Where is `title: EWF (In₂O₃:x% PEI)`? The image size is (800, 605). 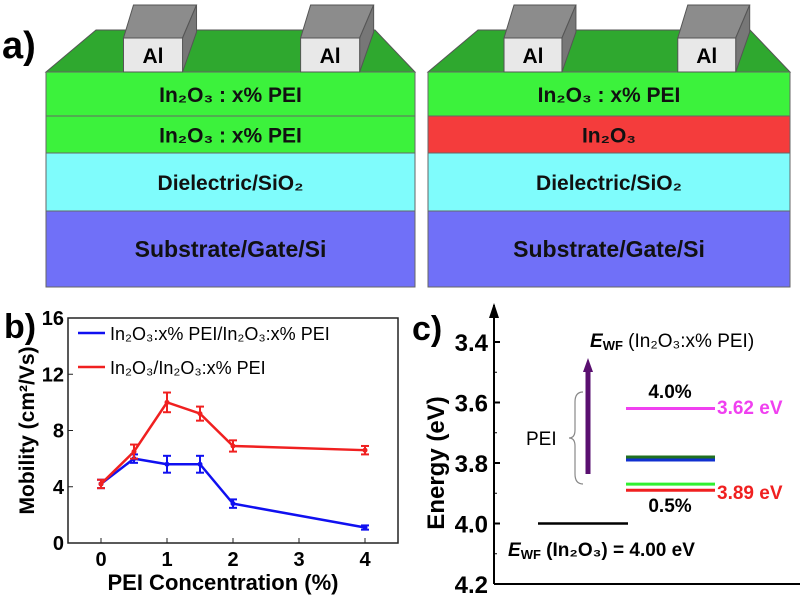
title: EWF (In₂O₃:x% PEI) is located at coordinates (672, 342).